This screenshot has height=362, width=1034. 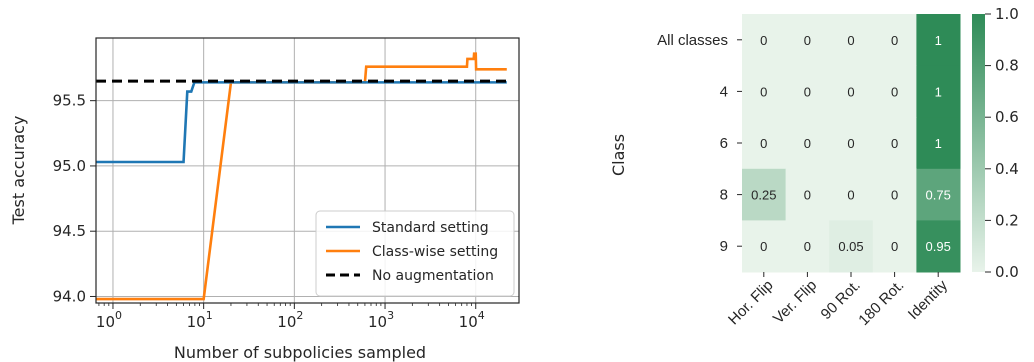 What do you see at coordinates (1007, 272) in the screenshot?
I see `colorbar-tick-label: 0.0` at bounding box center [1007, 272].